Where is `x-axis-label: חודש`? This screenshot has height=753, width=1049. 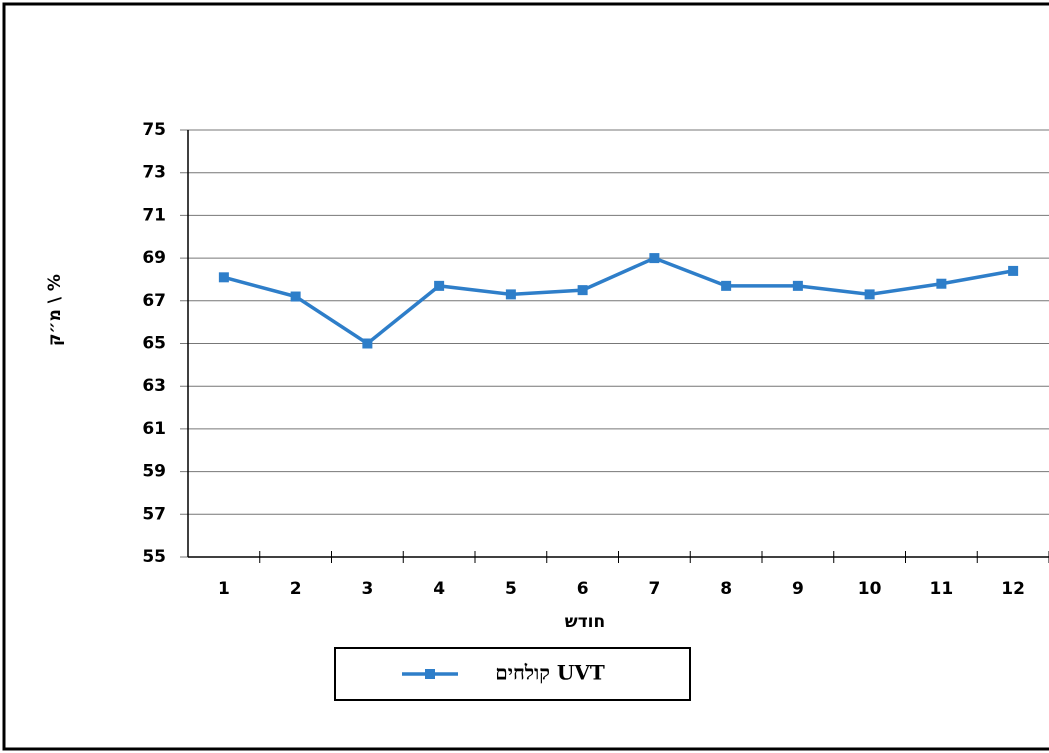
x-axis-label: חודש is located at coordinates (585, 622).